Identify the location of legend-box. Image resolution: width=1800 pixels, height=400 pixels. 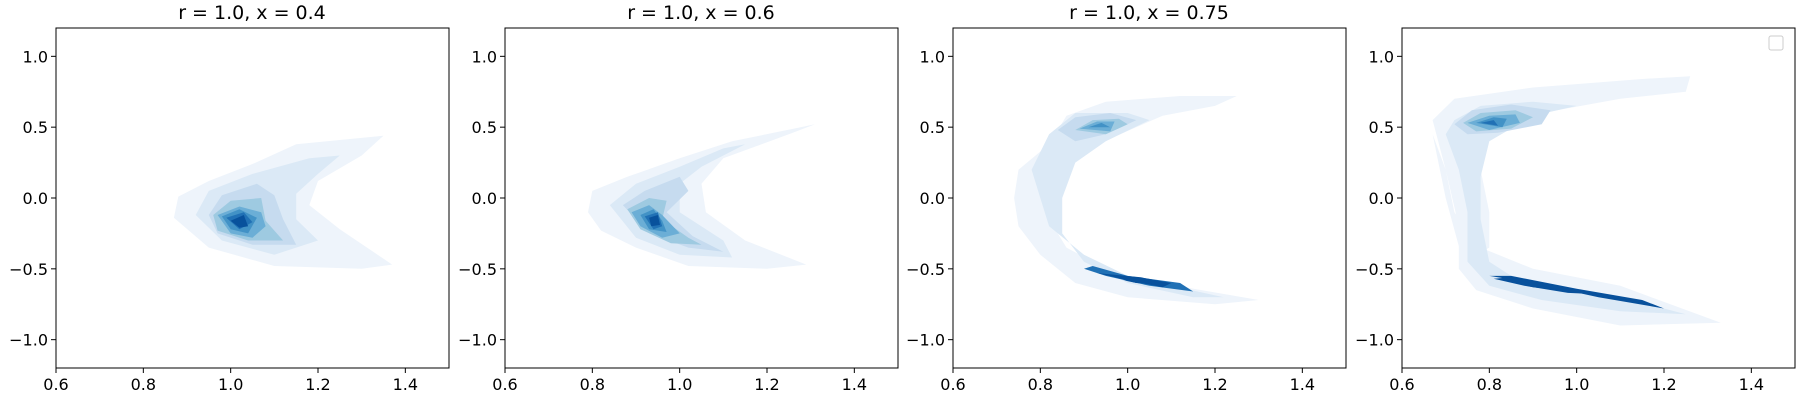
(1776, 43).